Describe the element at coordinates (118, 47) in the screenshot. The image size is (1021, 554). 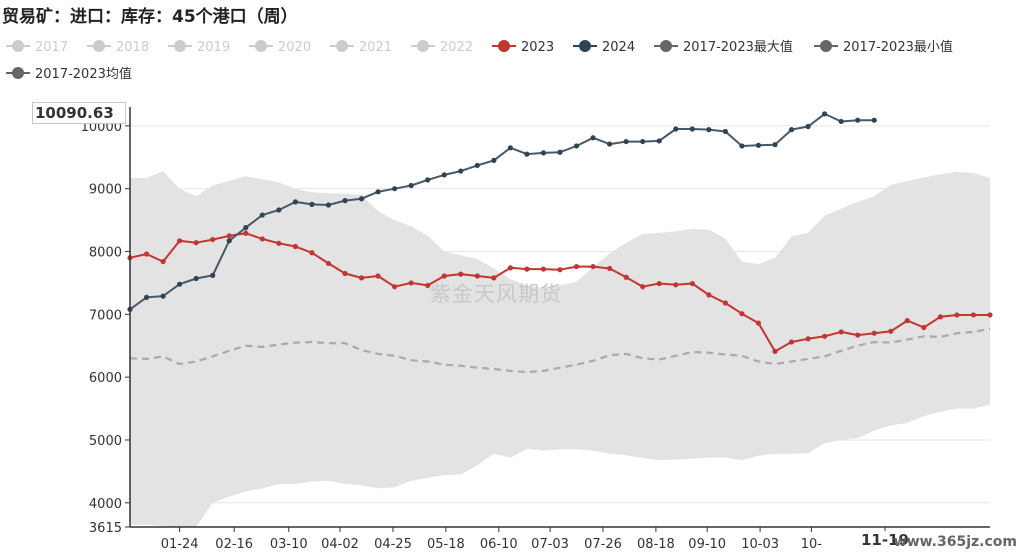
I see `legend-item-2018: 2018` at that location.